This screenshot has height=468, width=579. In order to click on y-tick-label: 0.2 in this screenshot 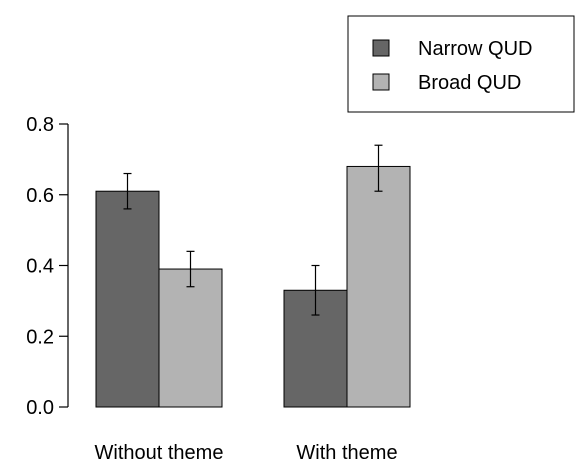, I will do `click(40, 337)`.